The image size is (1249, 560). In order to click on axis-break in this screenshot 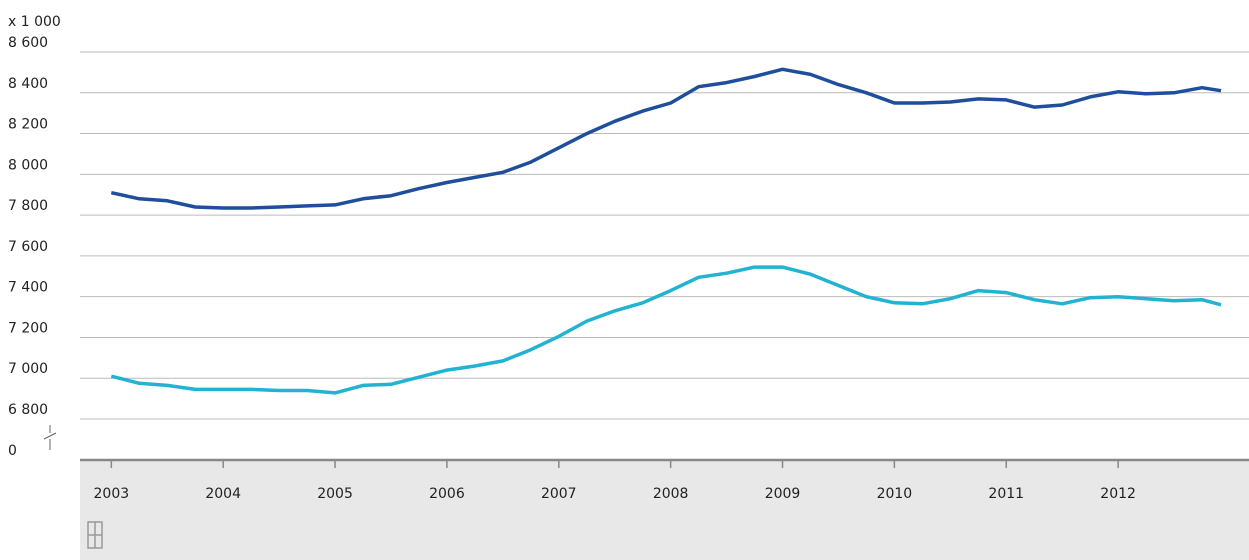, I will do `click(50, 437)`.